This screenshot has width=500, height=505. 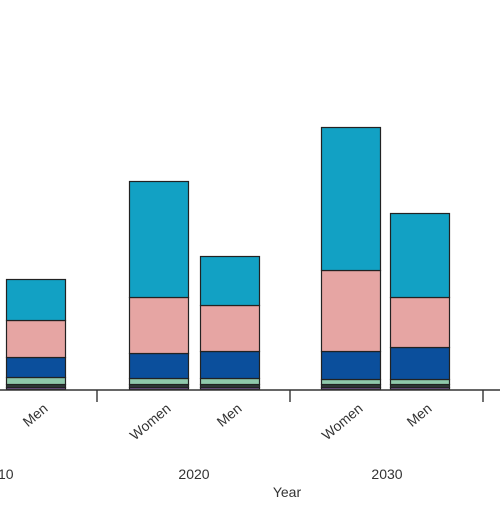 I want to click on x-axis-title: Year, so click(x=287, y=492).